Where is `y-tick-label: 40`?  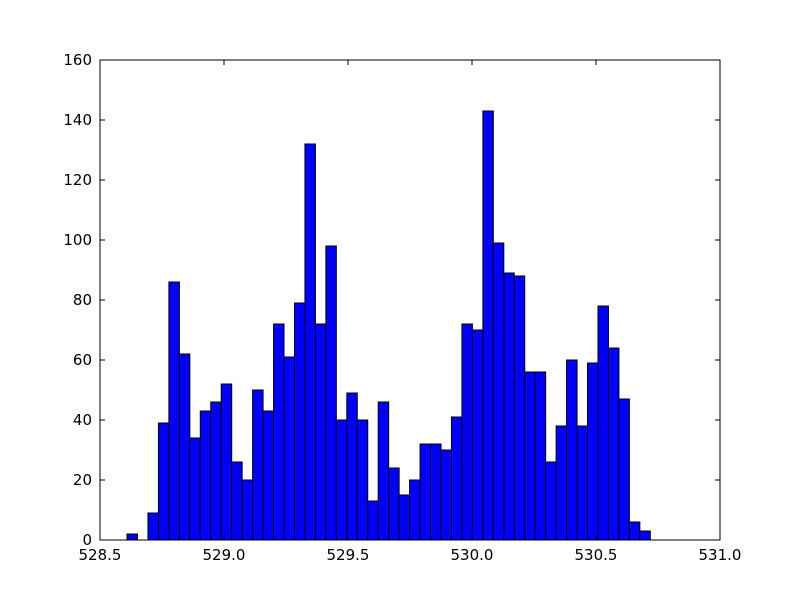 y-tick-label: 40 is located at coordinates (82, 420).